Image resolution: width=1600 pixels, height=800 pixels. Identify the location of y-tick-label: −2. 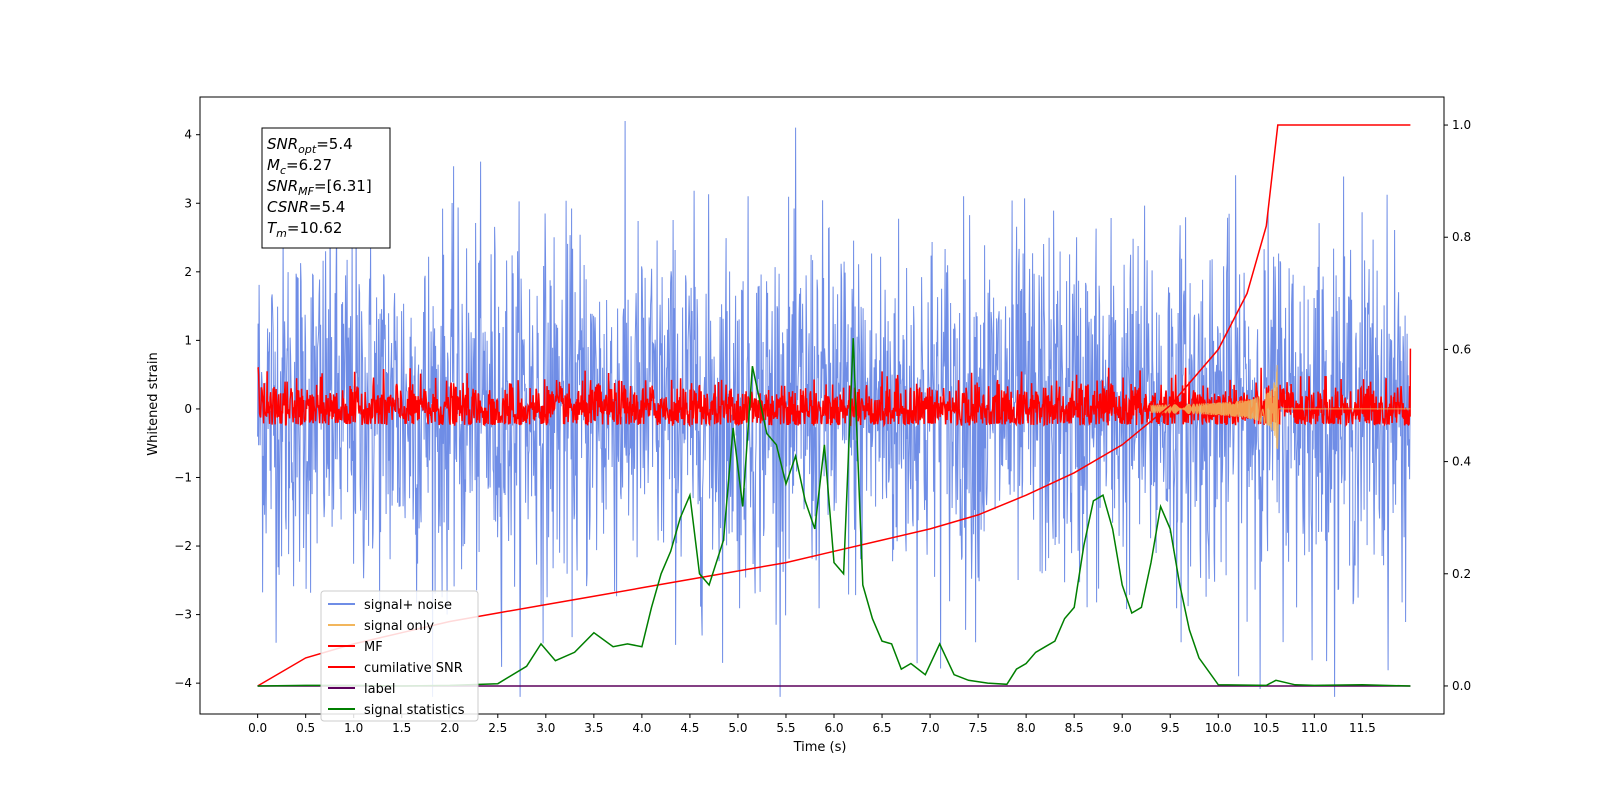
(183, 546).